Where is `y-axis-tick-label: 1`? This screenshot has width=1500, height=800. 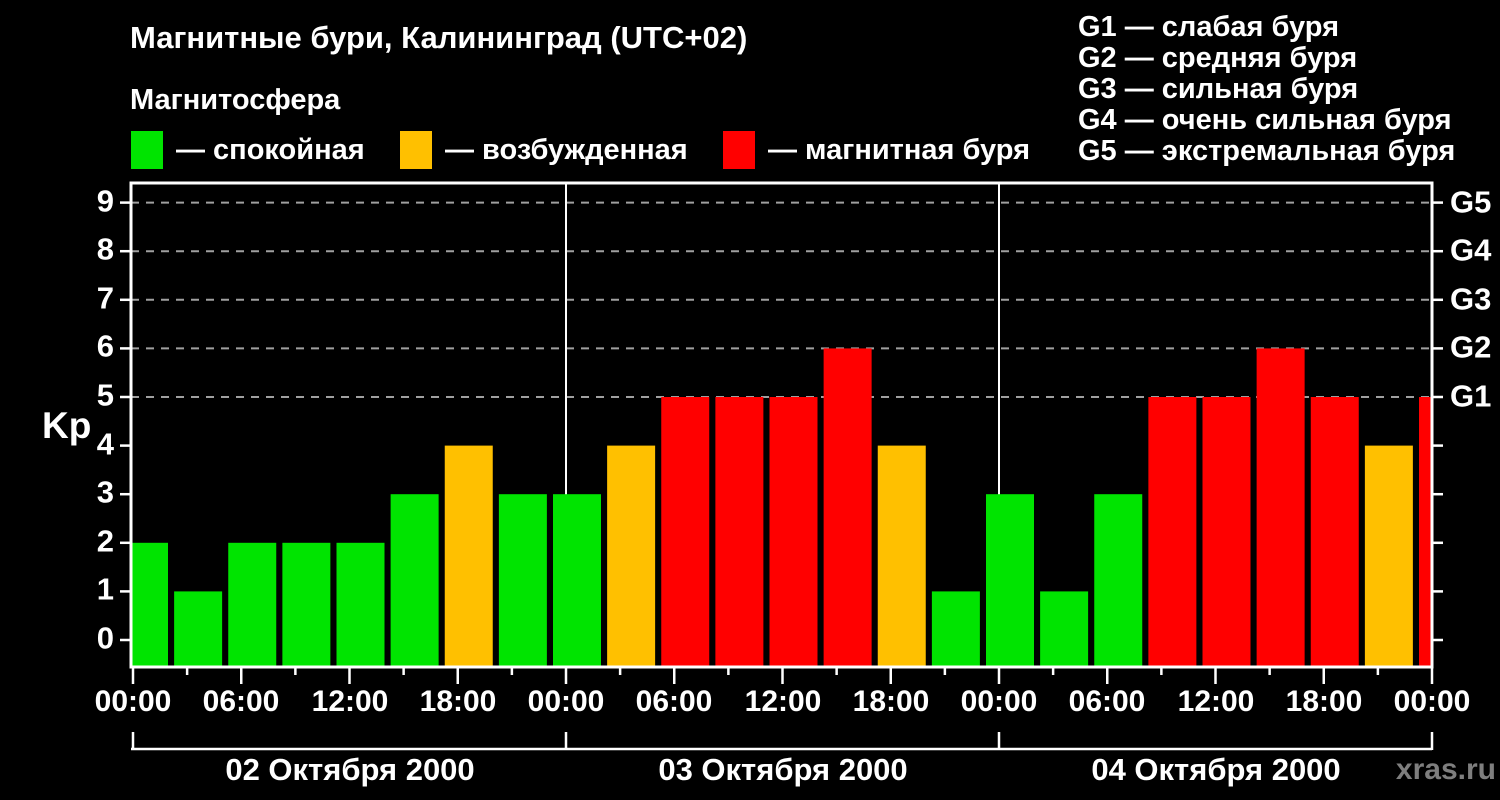
y-axis-tick-label: 1 is located at coordinates (105, 589).